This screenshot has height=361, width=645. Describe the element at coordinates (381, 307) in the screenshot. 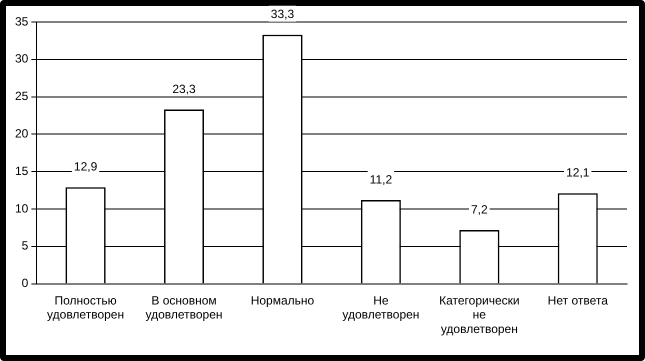

I see `x-tick-label: Не удовлетворен` at that location.